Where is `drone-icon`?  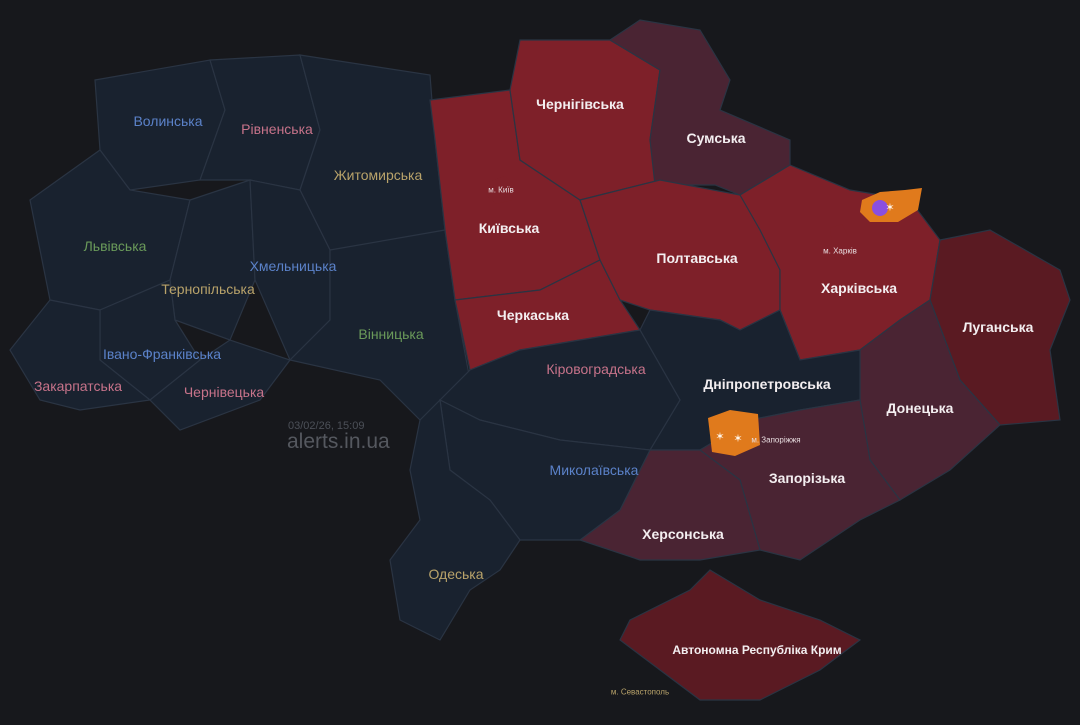
drone-icon is located at coordinates (880, 208).